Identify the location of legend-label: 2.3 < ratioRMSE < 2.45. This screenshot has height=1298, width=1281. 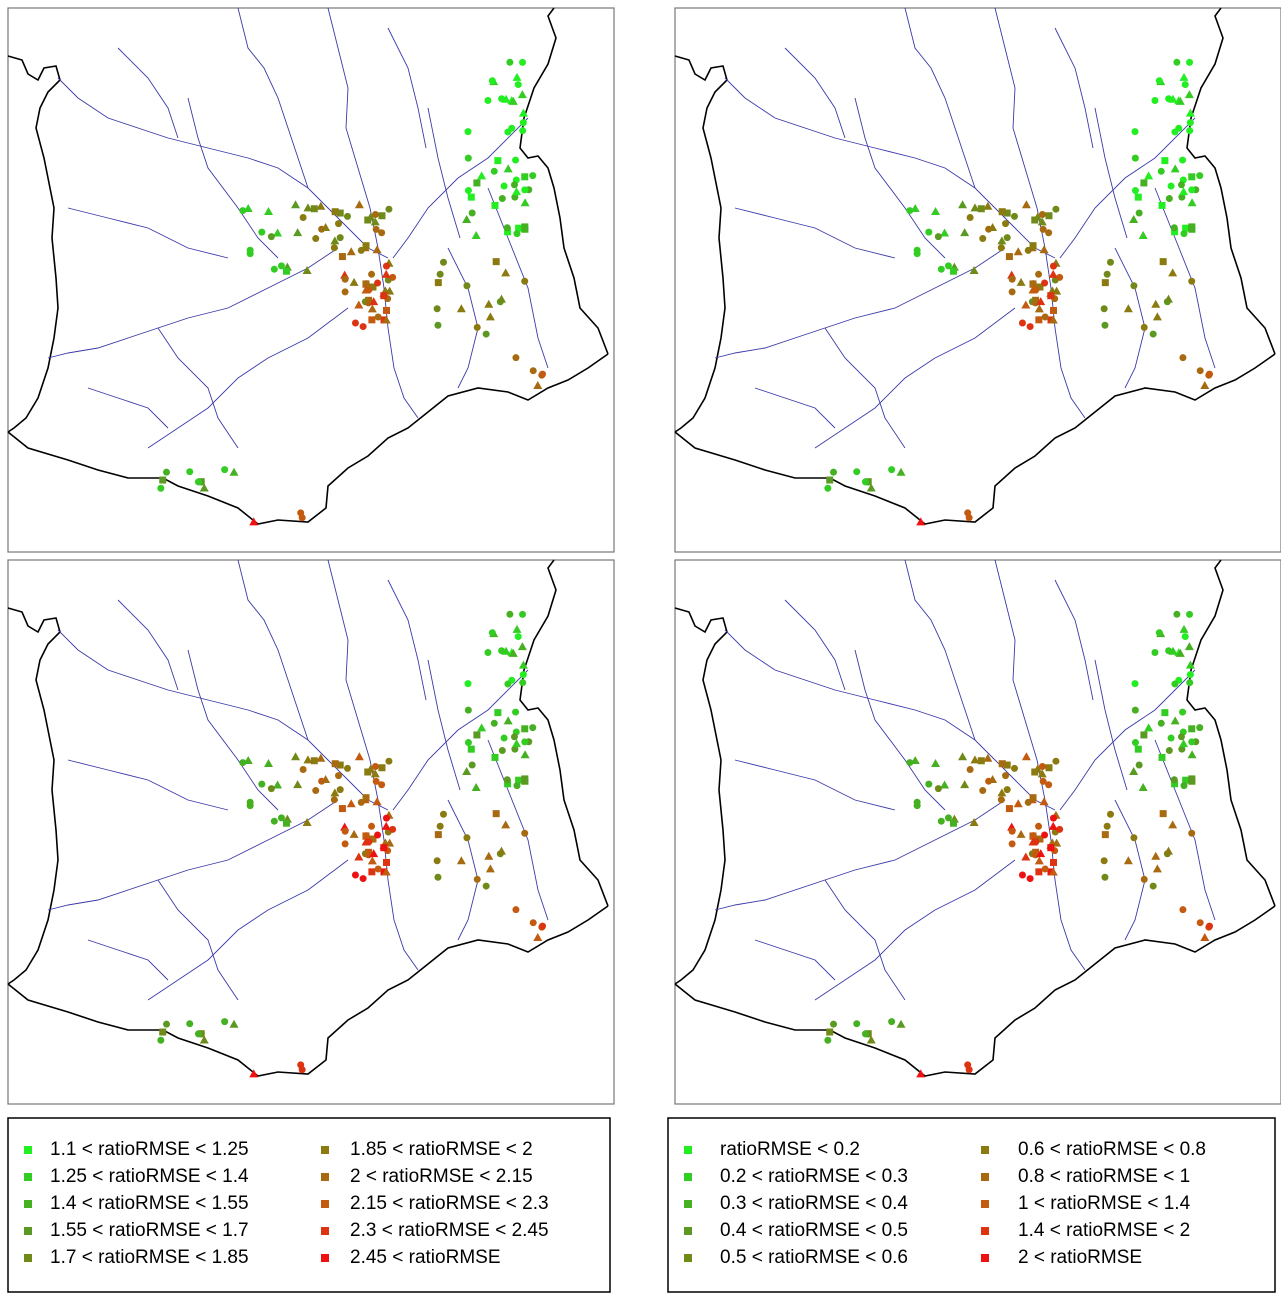
(449, 1230).